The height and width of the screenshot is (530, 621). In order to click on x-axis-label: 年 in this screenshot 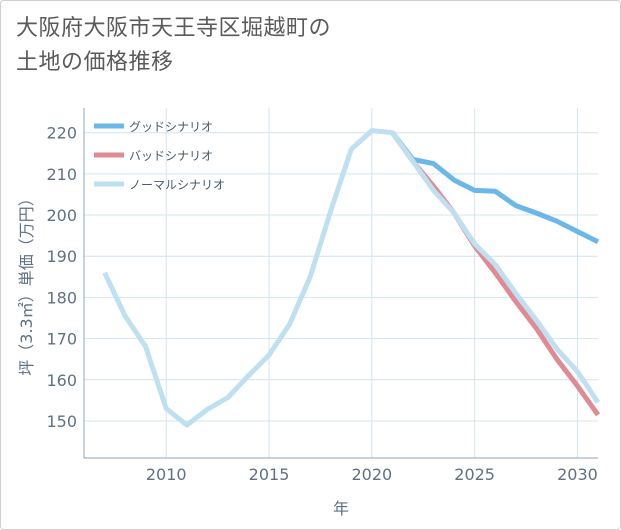, I will do `click(341, 508)`.